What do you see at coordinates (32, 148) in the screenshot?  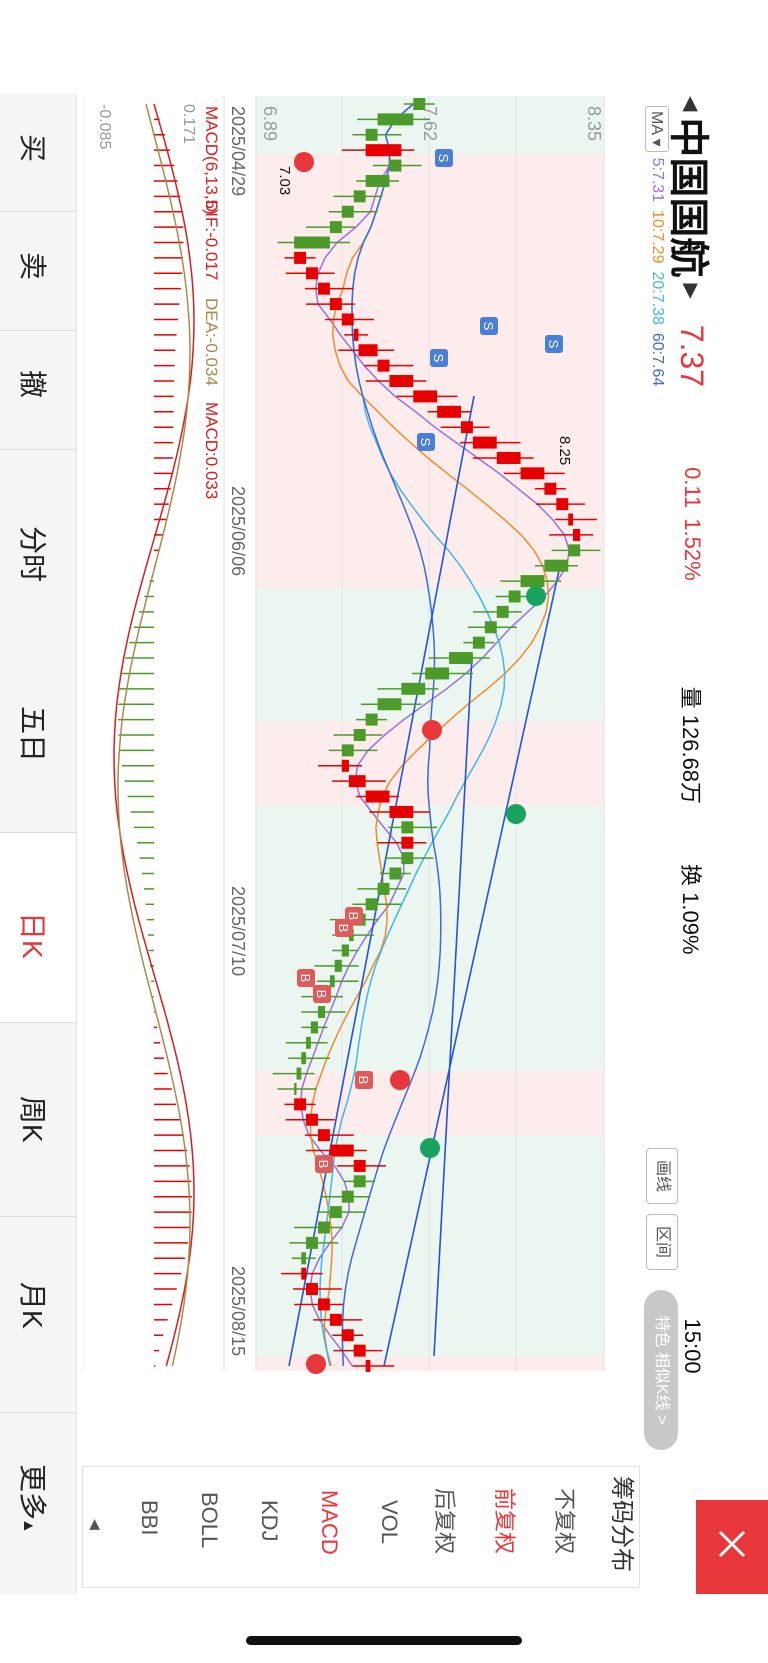 I see `tab-buy: 买` at bounding box center [32, 148].